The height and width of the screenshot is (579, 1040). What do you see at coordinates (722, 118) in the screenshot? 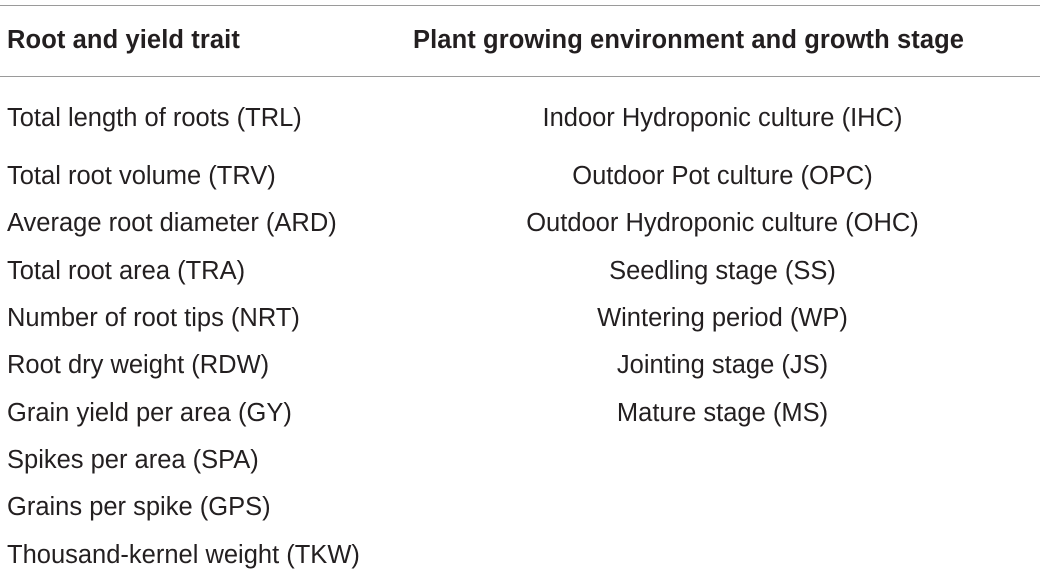
I see `environment-cell: Indoor Hydroponic culture (IHC)` at bounding box center [722, 118].